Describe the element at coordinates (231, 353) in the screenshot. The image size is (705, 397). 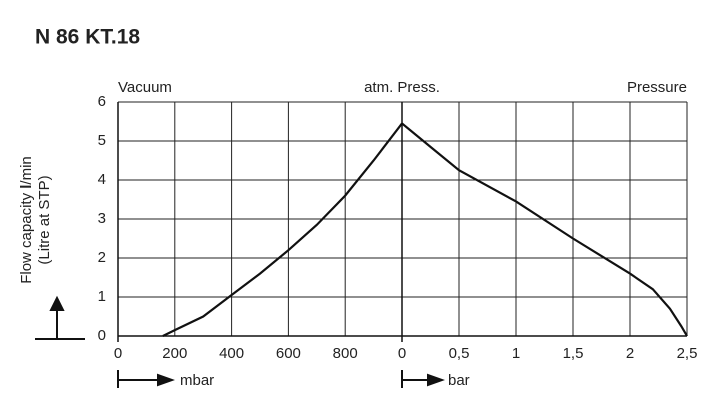
I see `x-tick-label: 400` at that location.